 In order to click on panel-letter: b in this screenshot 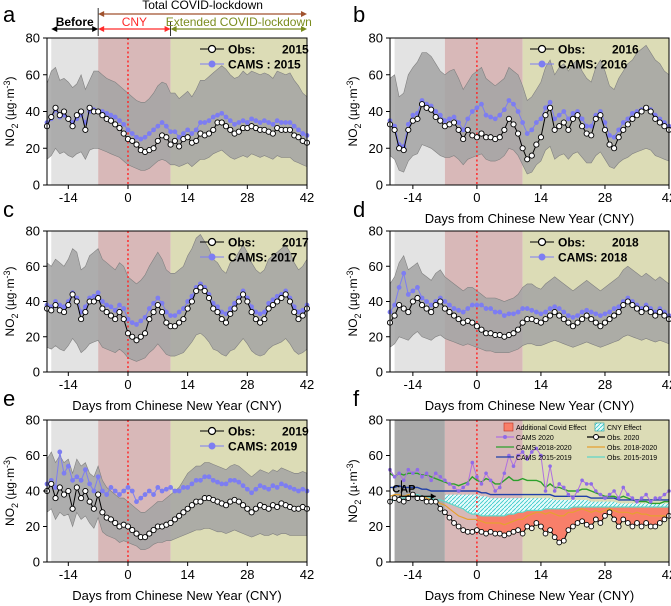, I will do `click(359, 14)`.